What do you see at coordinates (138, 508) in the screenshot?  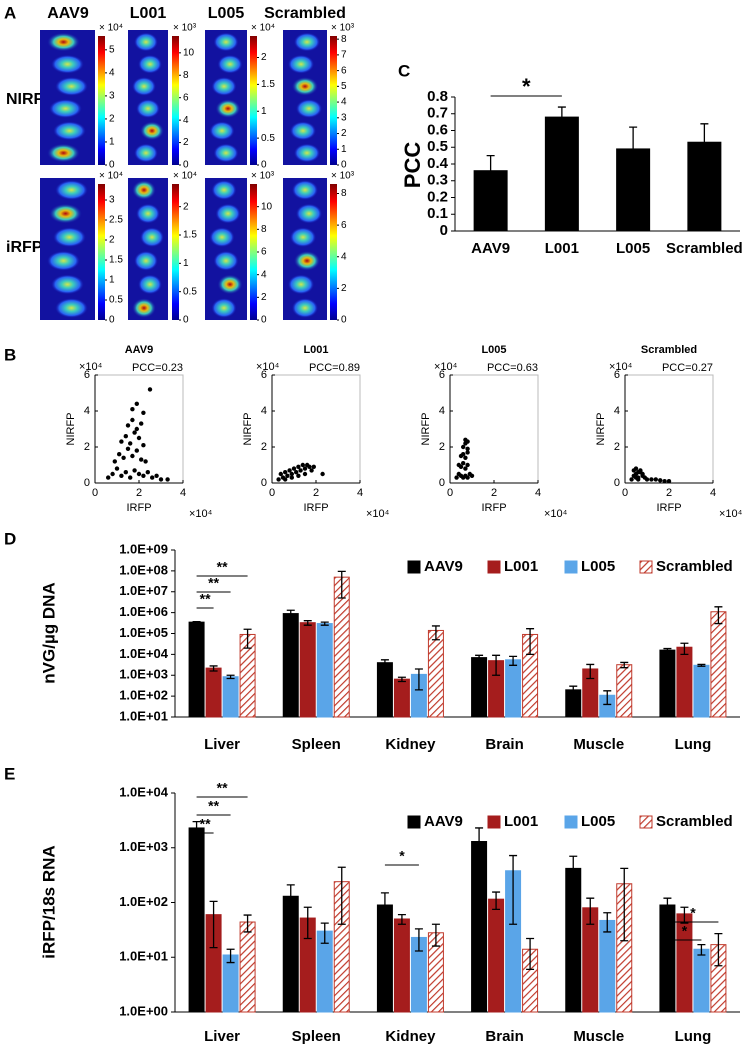 I see `x-axis-label: IRFP` at bounding box center [138, 508].